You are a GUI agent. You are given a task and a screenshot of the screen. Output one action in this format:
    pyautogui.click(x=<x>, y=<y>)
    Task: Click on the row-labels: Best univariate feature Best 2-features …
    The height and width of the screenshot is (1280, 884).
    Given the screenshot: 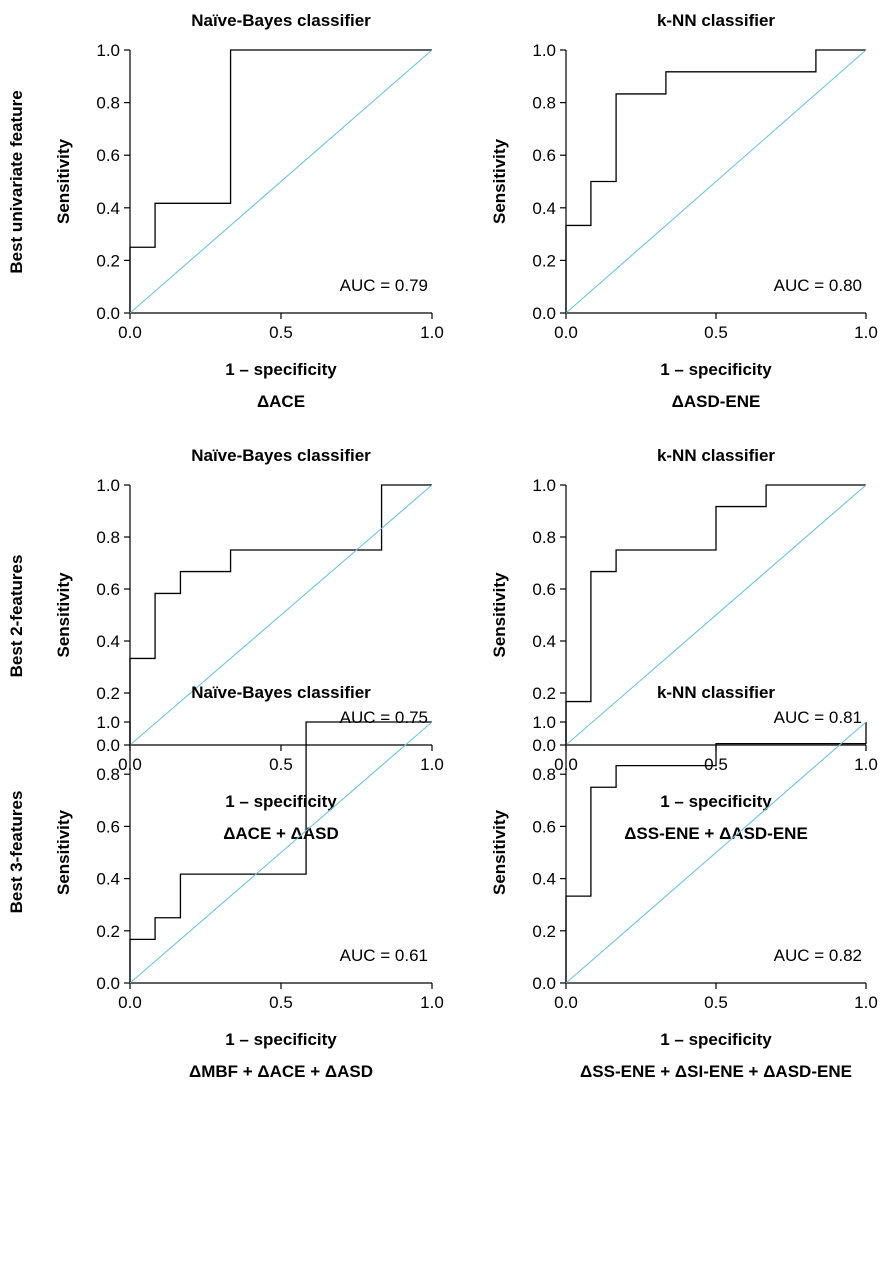 What is the action you would take?
    pyautogui.click(x=16, y=501)
    